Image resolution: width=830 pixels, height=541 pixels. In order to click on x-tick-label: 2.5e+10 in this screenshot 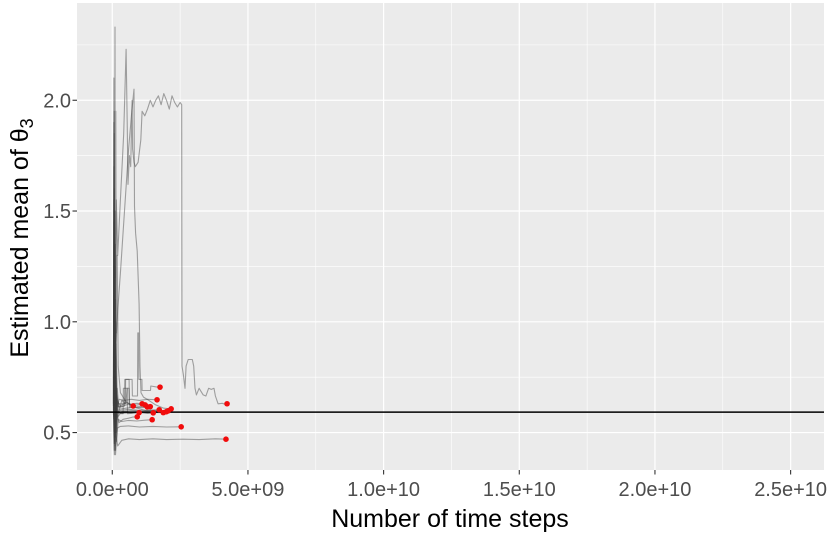, I will do `click(790, 490)`.